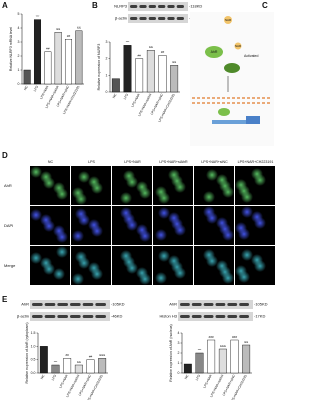 This screenshot has height=400, width=320. What do you see at coordinates (19, 14) in the screenshot?
I see `y-tick-label: 5` at bounding box center [19, 14].